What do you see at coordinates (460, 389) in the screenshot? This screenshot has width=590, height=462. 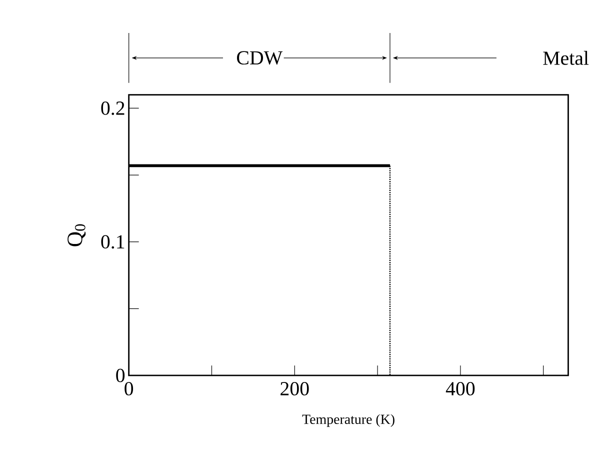 I see `x-tick-label: 400` at bounding box center [460, 389].